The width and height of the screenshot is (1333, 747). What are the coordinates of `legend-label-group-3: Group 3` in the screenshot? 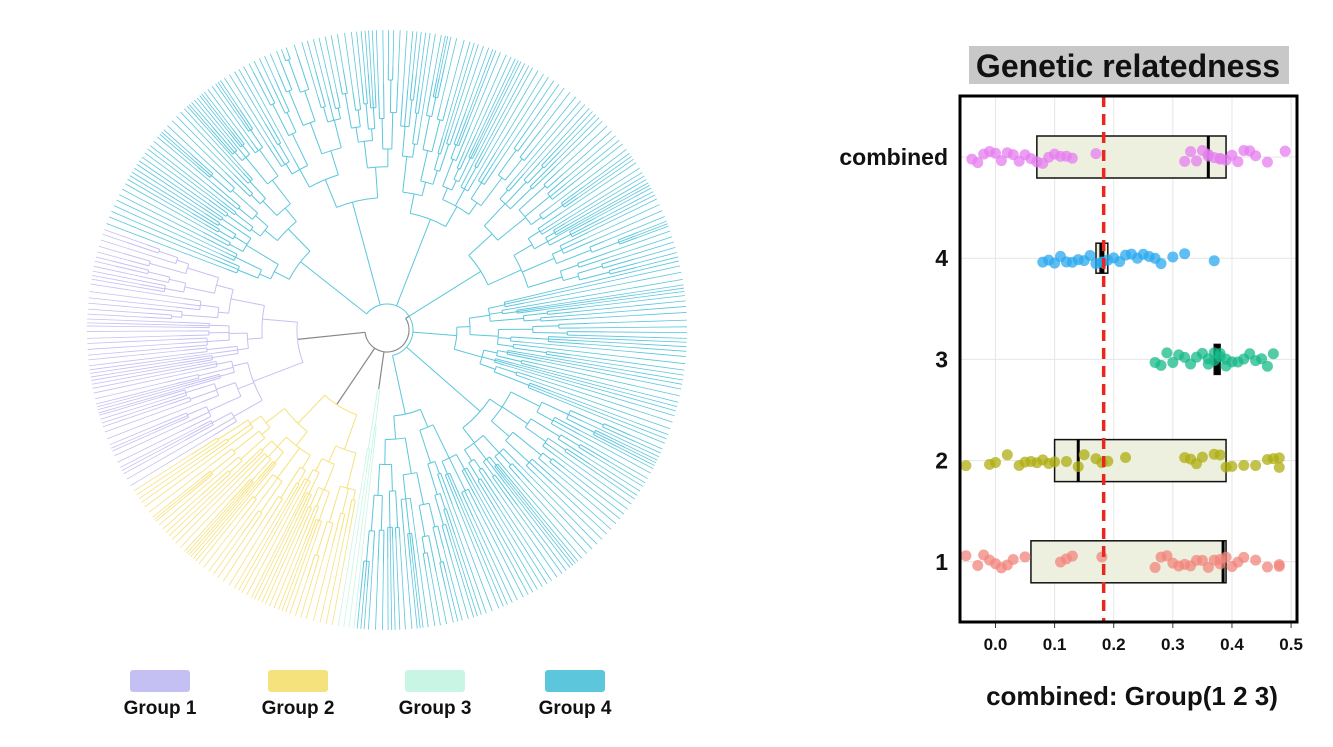 It's located at (435, 709).